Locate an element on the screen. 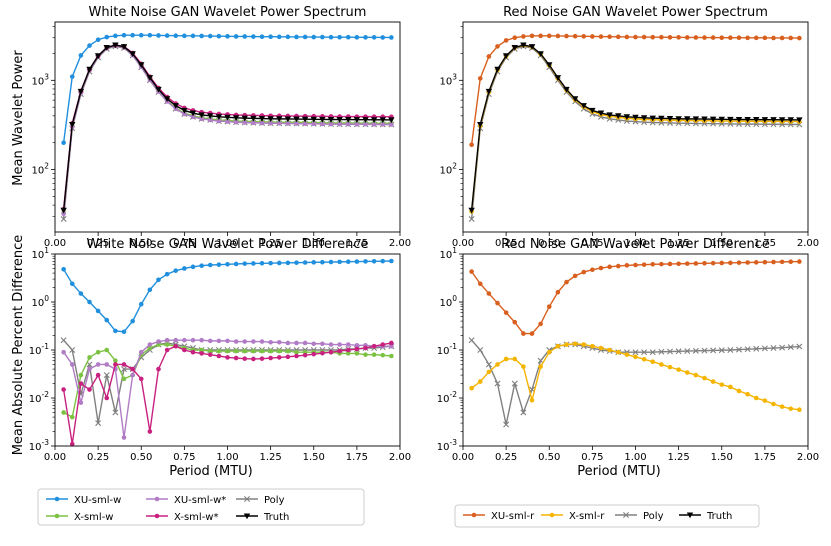 The height and width of the screenshot is (546, 831). legend-label-x-sml-w-star: X-sml-w* is located at coordinates (196, 517).